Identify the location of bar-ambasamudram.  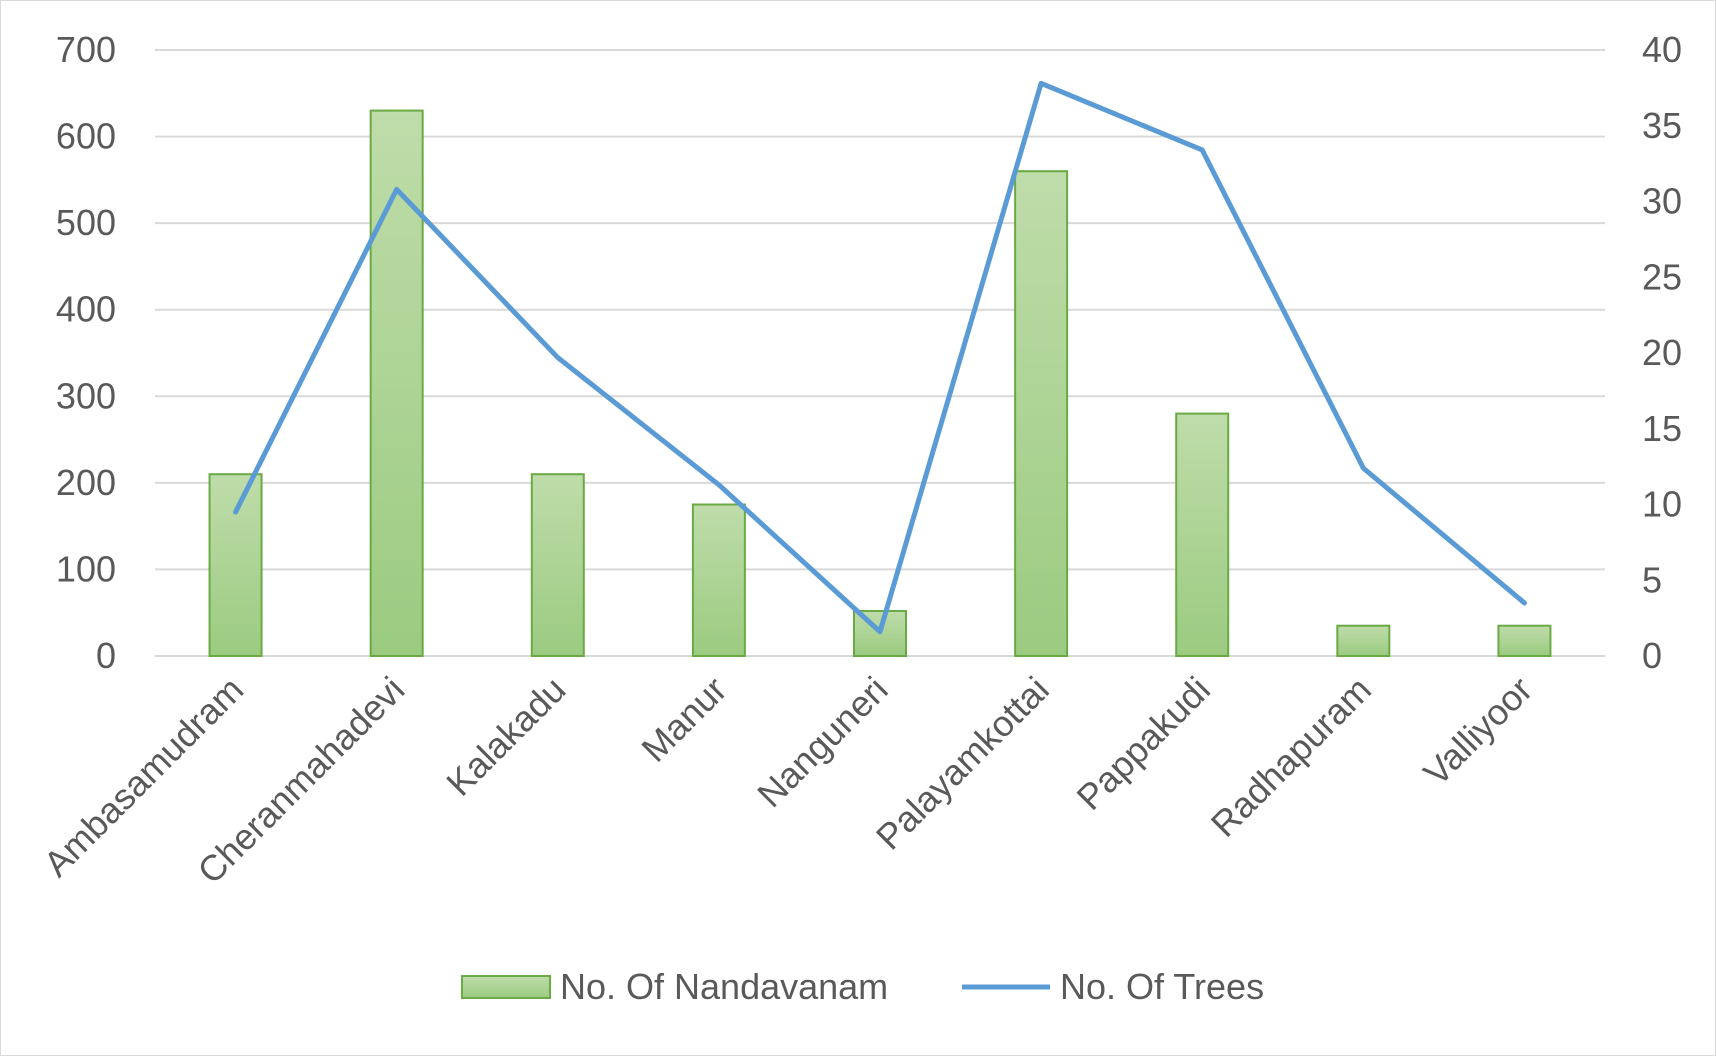
(235, 565).